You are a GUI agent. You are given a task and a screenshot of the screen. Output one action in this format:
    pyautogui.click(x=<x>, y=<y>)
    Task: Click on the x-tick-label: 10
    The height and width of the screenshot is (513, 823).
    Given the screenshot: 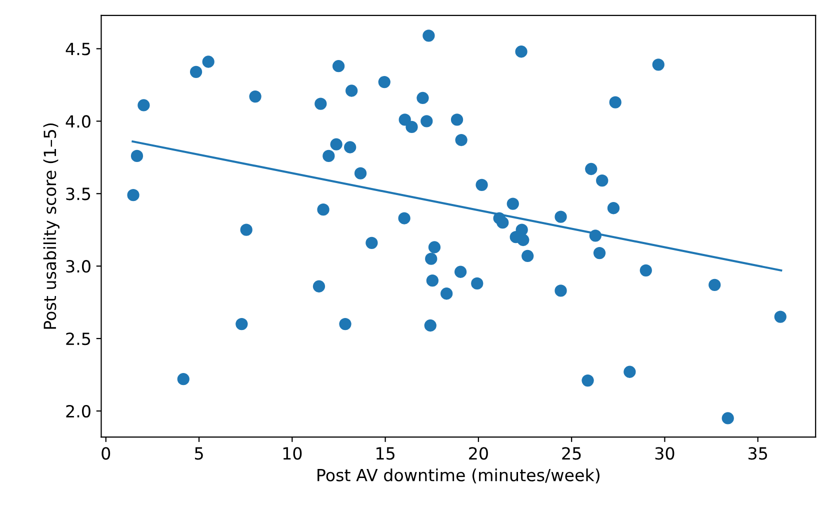 What is the action you would take?
    pyautogui.click(x=292, y=453)
    